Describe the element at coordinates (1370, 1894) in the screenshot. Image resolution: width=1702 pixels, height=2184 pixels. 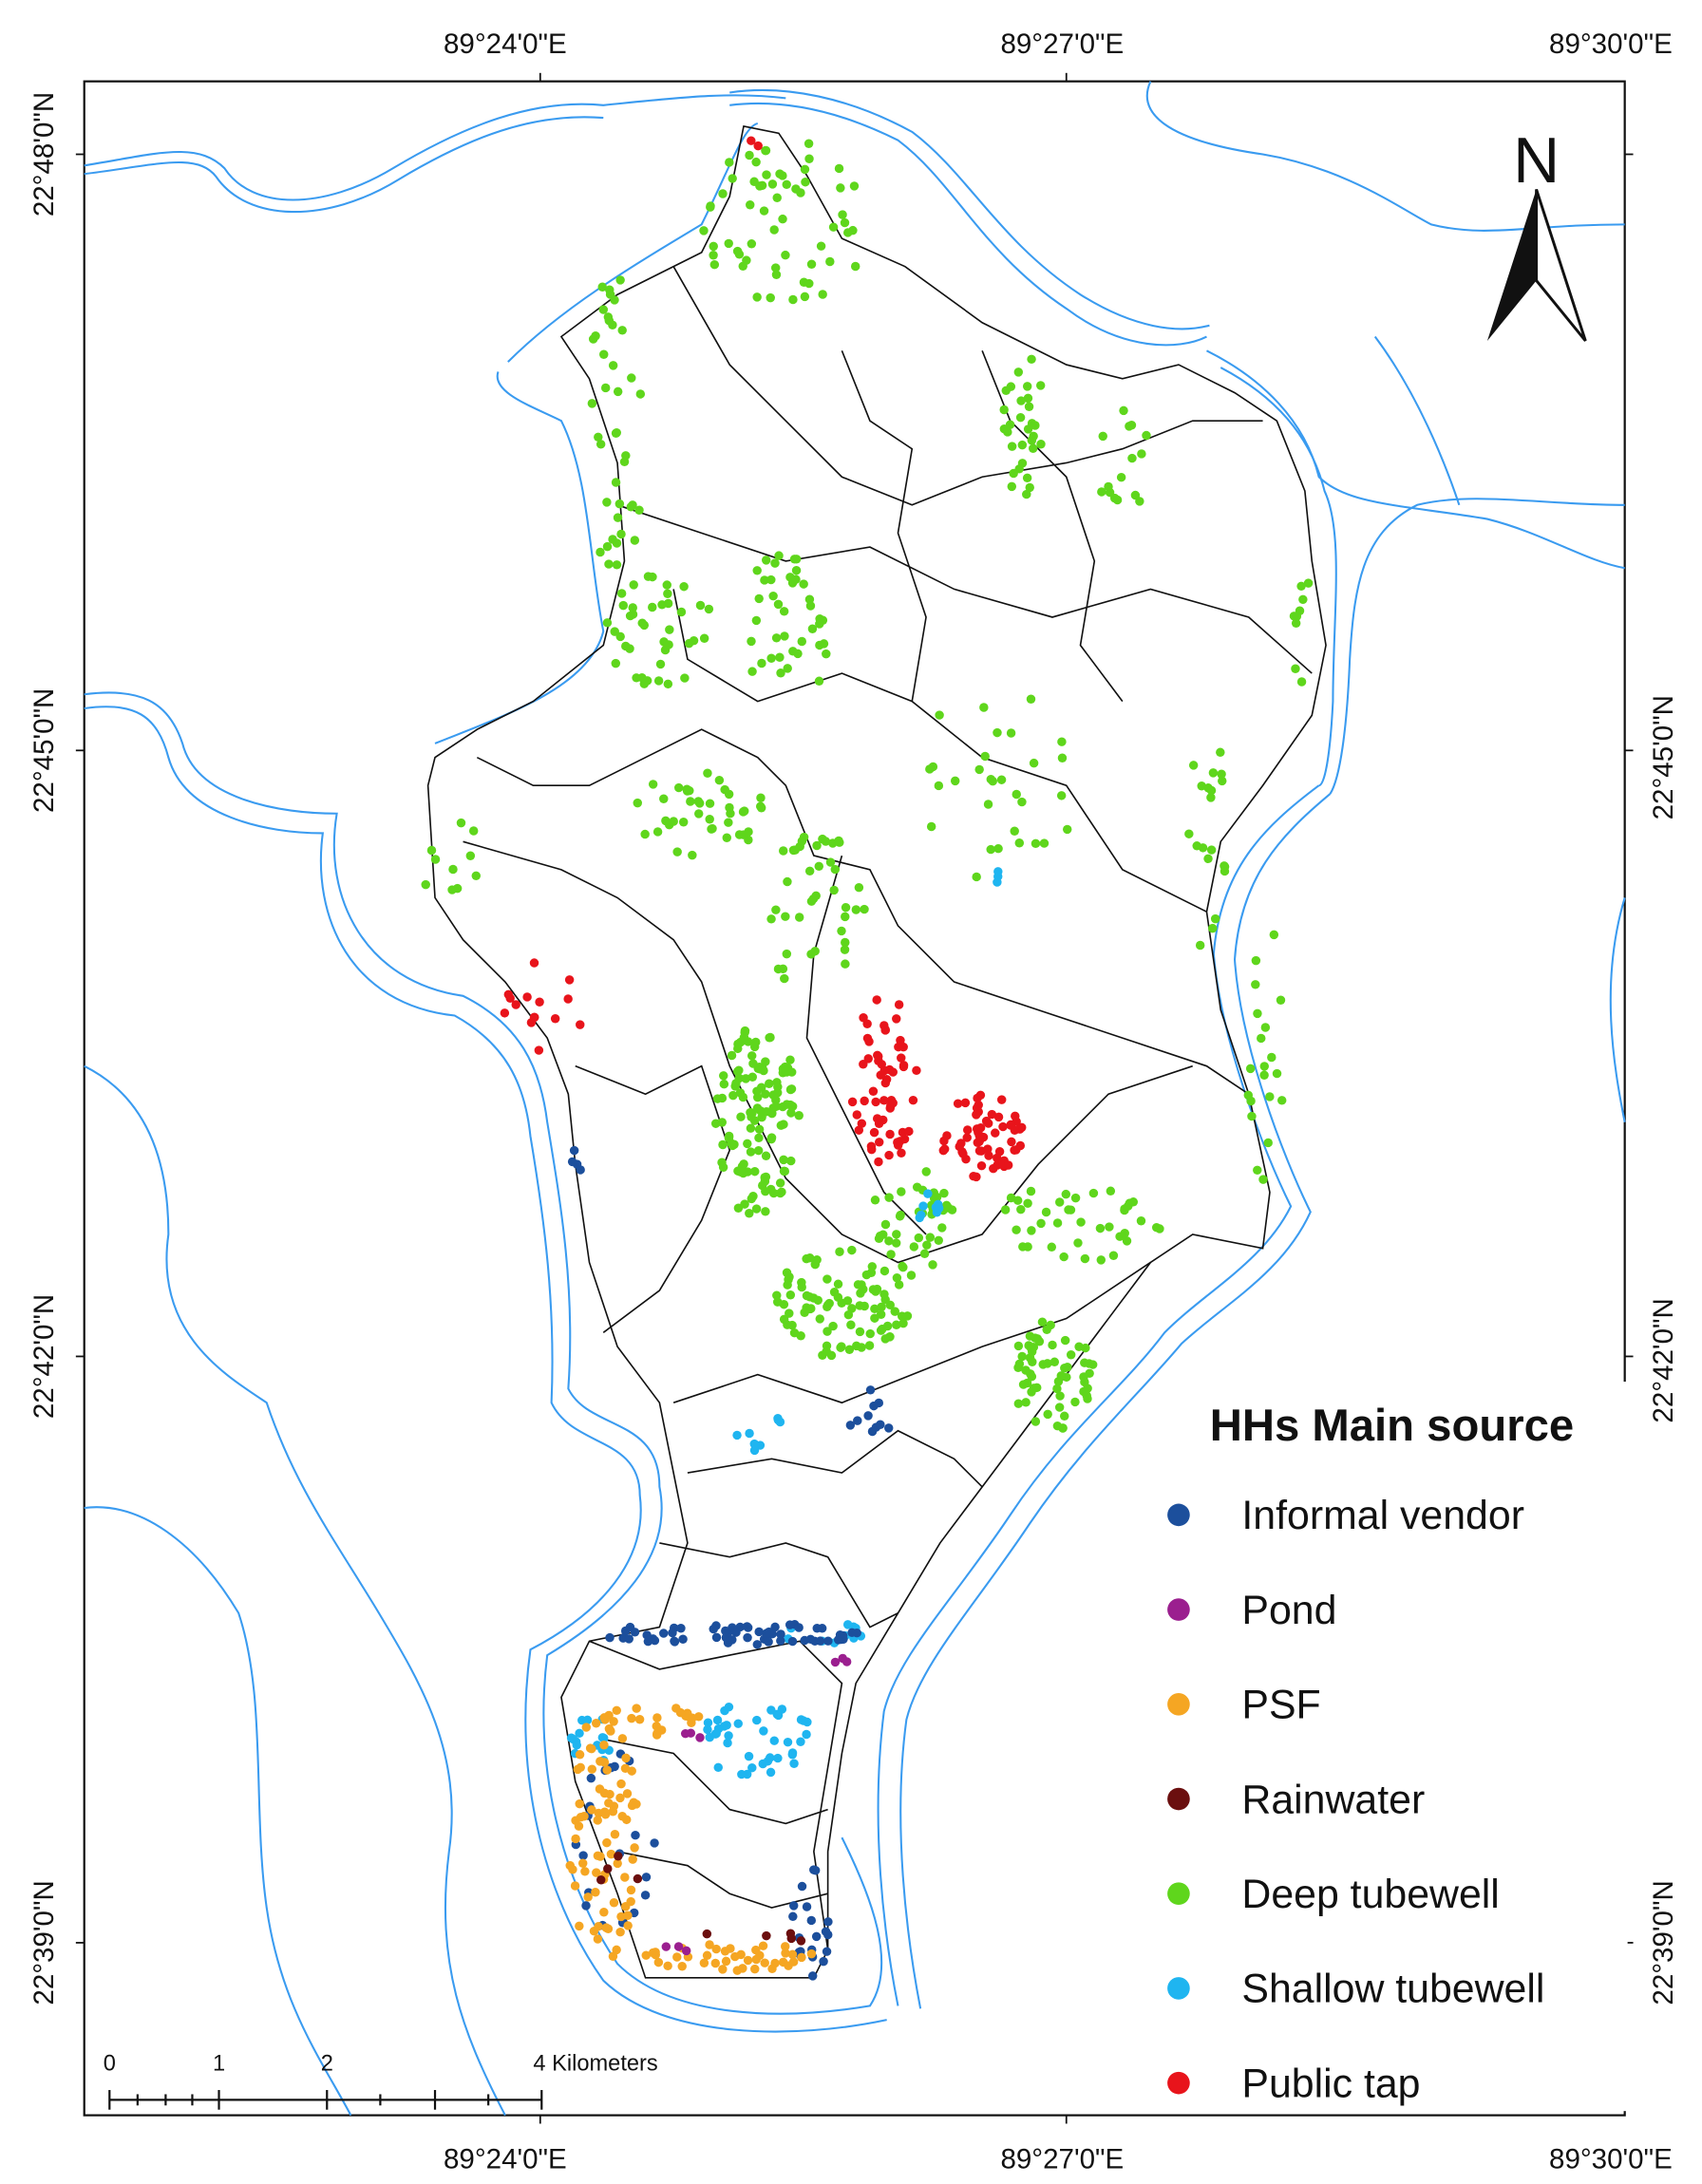
I see `legend-label: Deep tubewell` at that location.